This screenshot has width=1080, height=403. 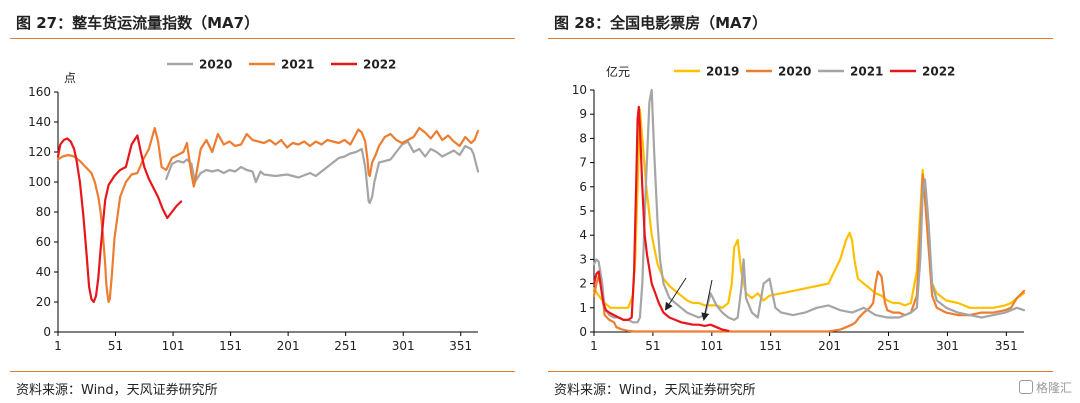 What do you see at coordinates (583, 259) in the screenshot?
I see `y-tick-label: 3` at bounding box center [583, 259].